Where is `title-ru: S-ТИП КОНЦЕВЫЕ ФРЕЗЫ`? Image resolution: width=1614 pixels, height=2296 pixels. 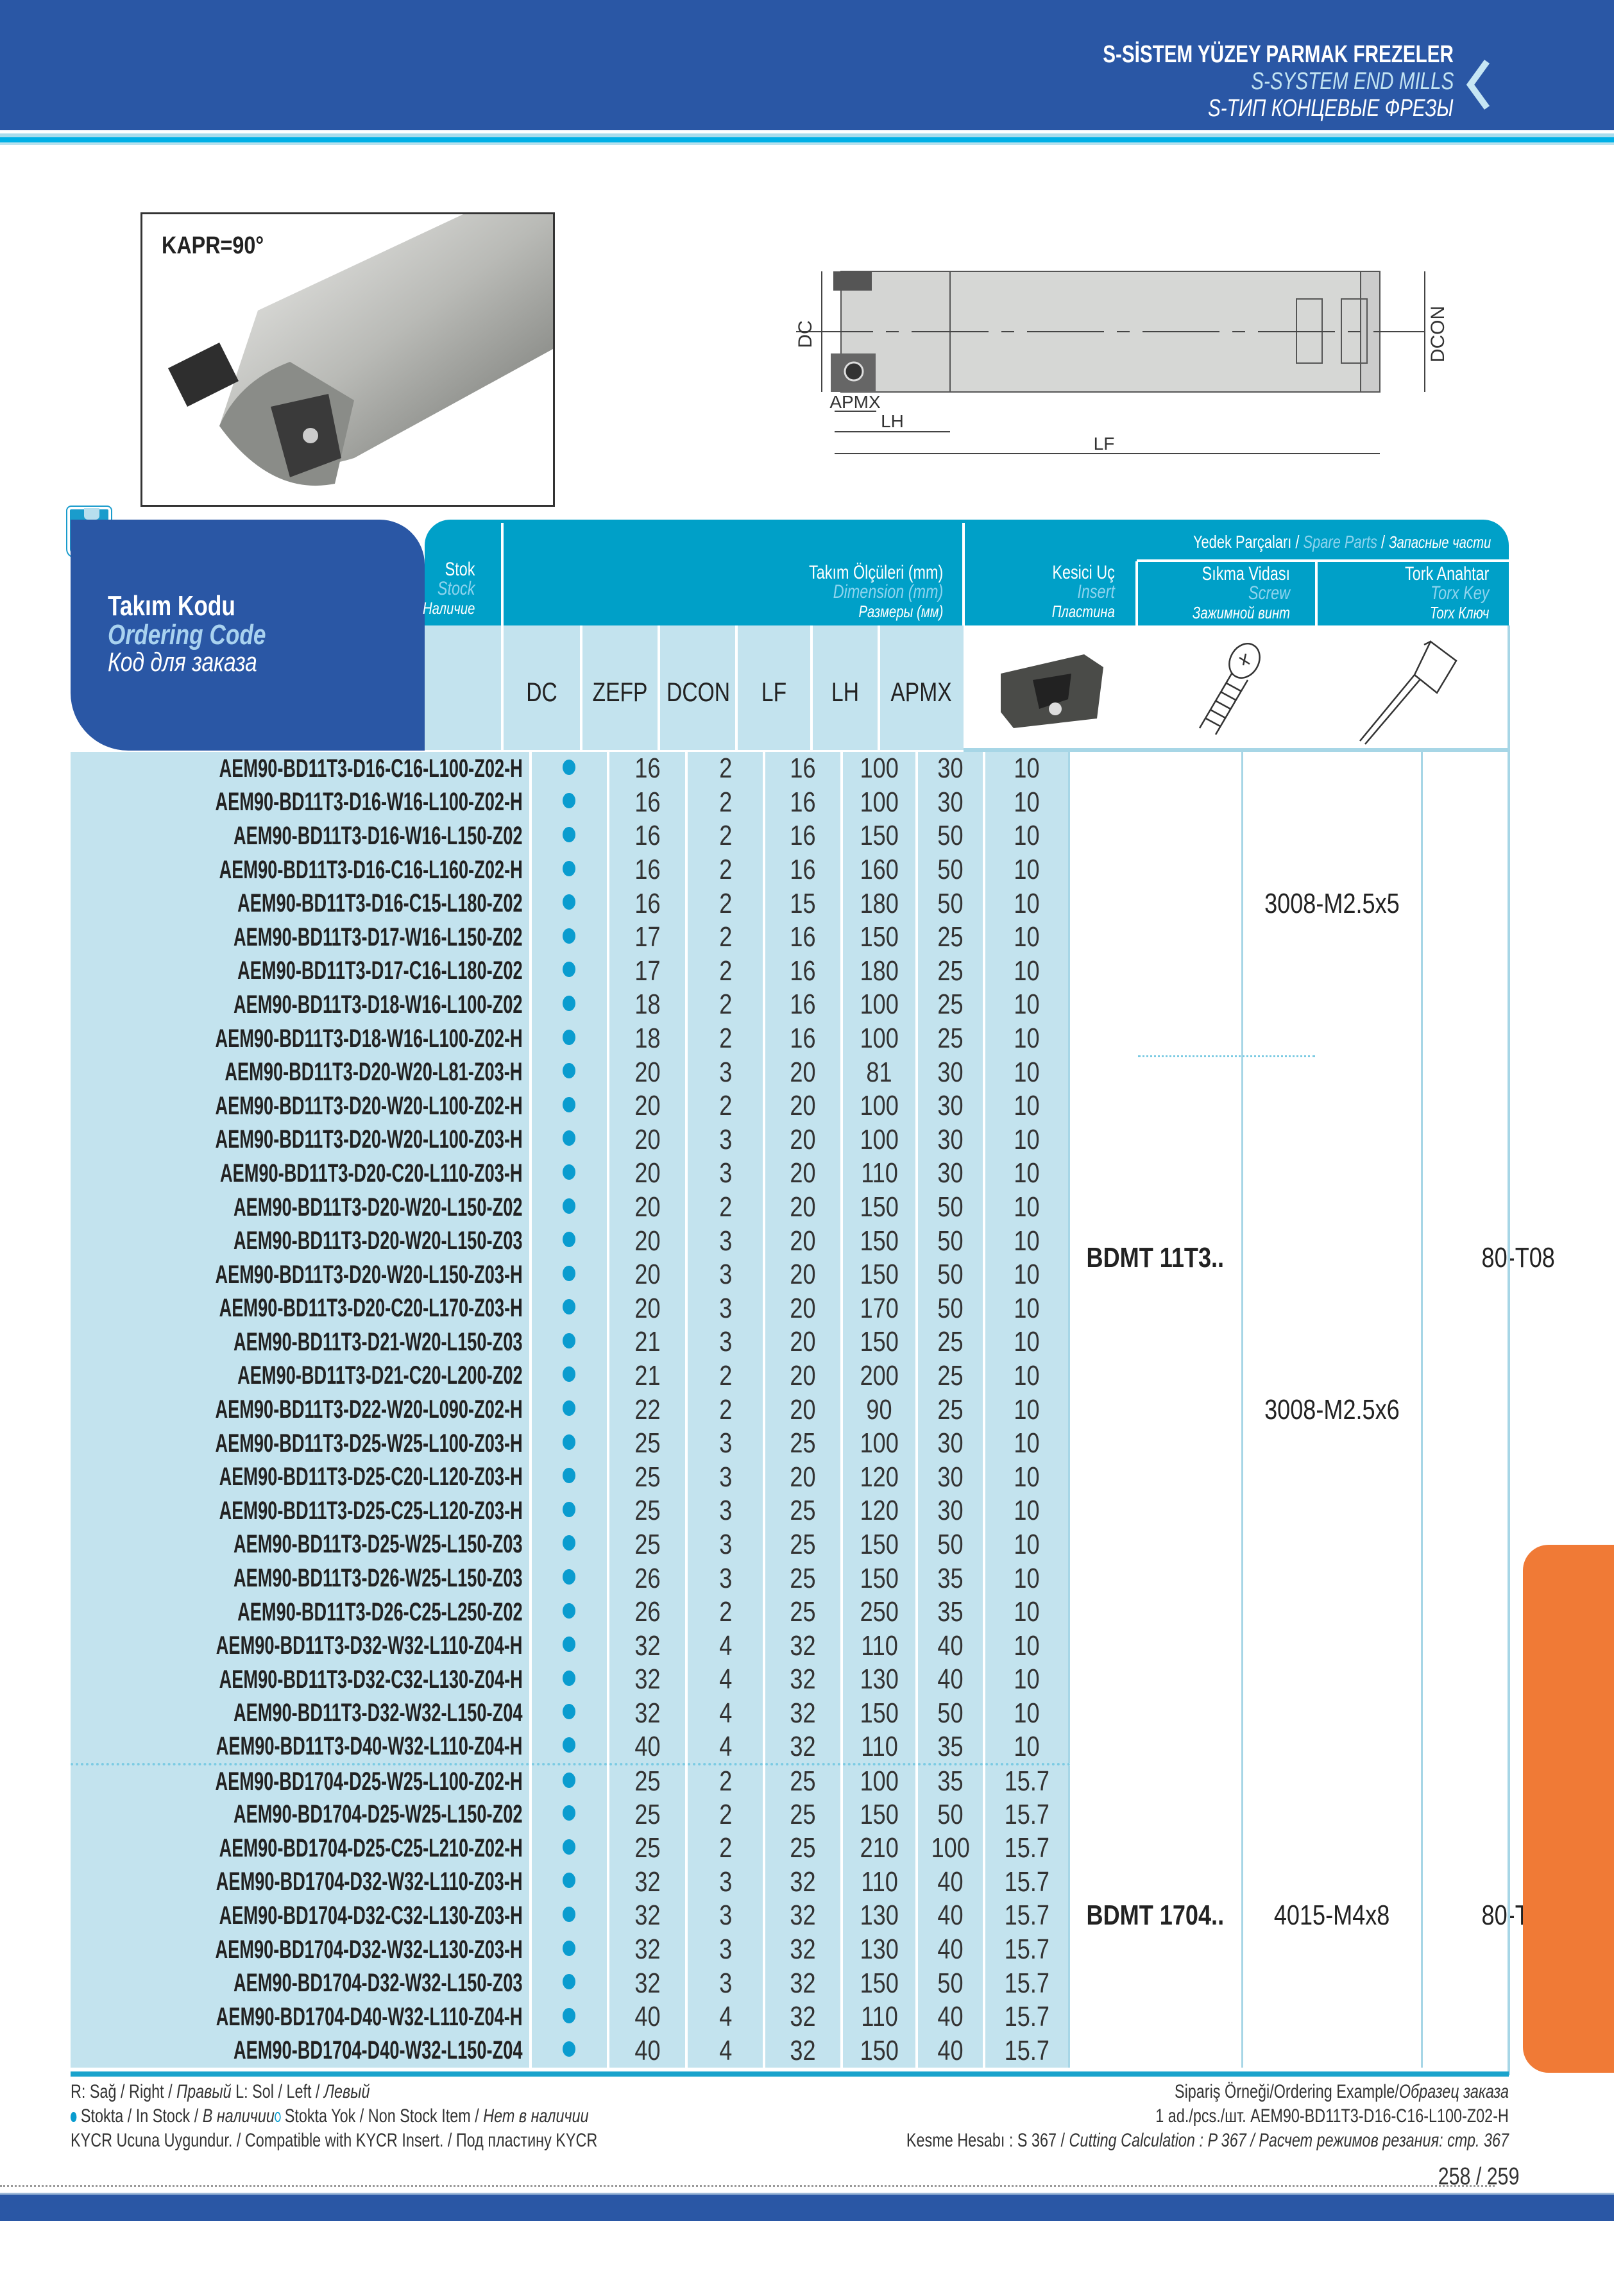 title-ru: S-ТИП КОНЦЕВЫЕ ФРЕЗЫ is located at coordinates (1331, 109).